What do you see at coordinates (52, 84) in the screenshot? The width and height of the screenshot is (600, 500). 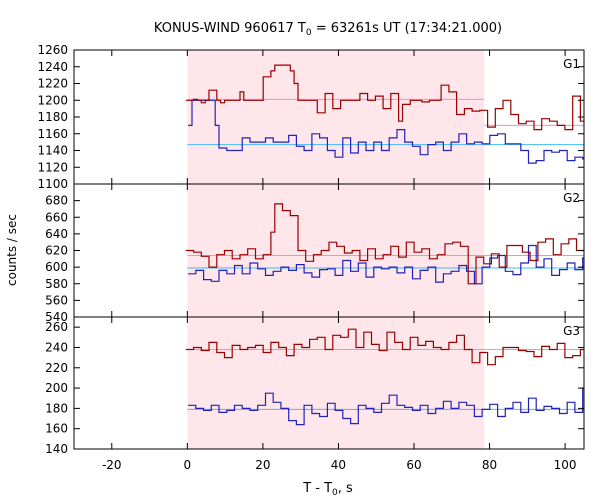 I see `y-tick-label: 1220` at bounding box center [52, 84].